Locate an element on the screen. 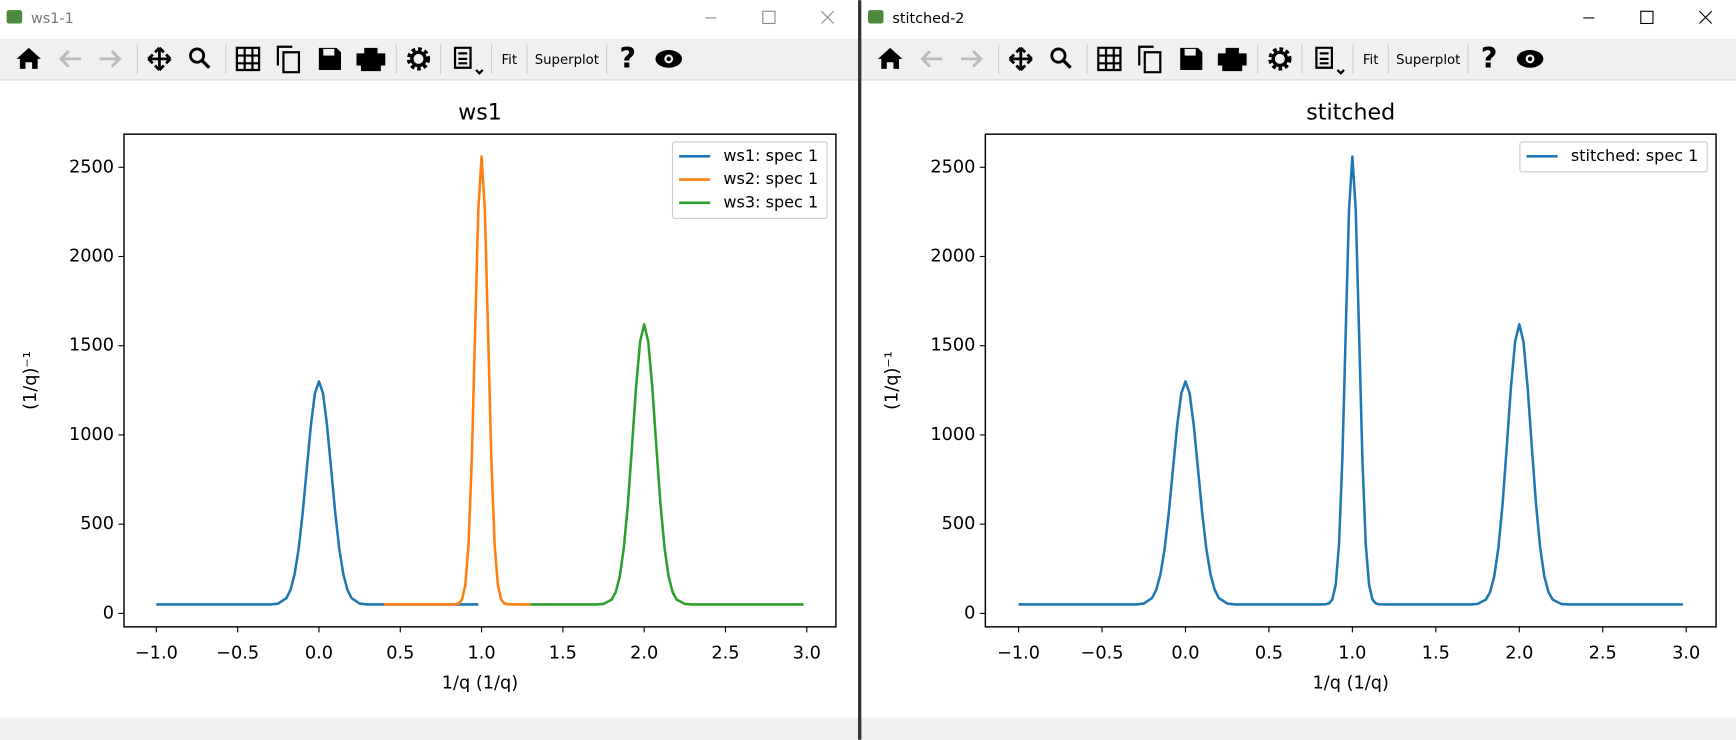  chart-title: stitched is located at coordinates (1350, 113).